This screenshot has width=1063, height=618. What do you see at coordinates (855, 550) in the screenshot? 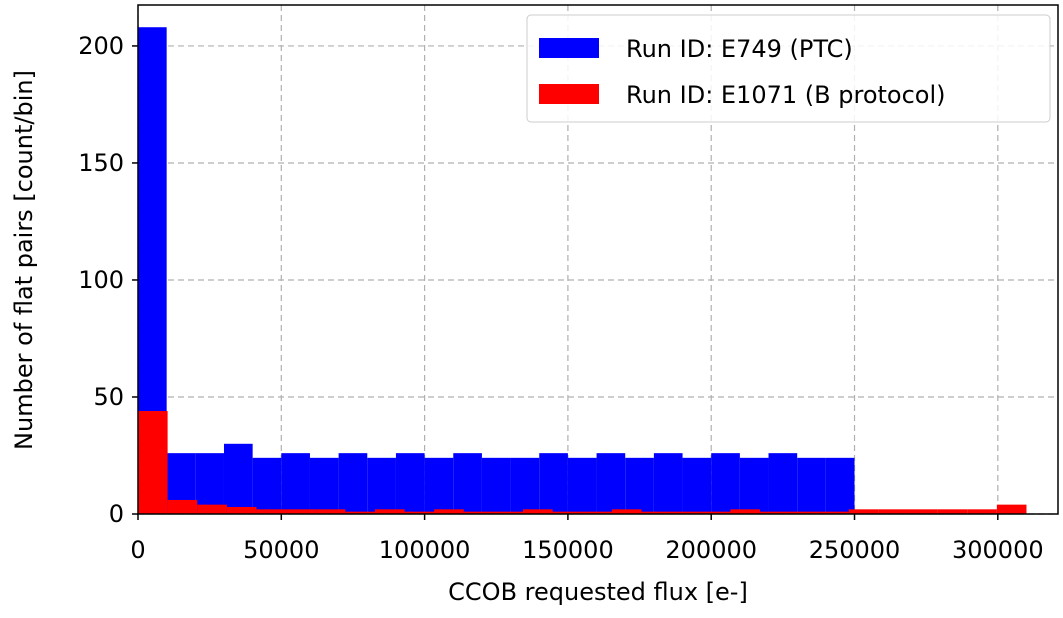
I see `x-tick-label: 250000` at bounding box center [855, 550].